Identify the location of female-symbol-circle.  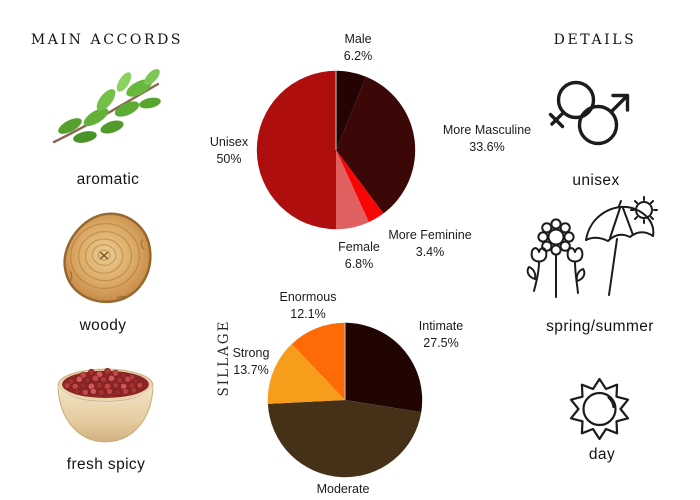
(576, 100).